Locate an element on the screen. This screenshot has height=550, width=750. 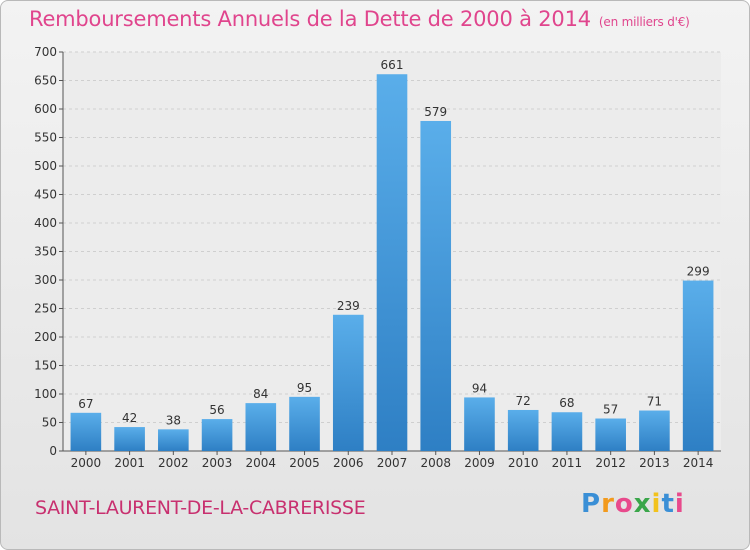
x-tick-label: 2002 is located at coordinates (173, 463).